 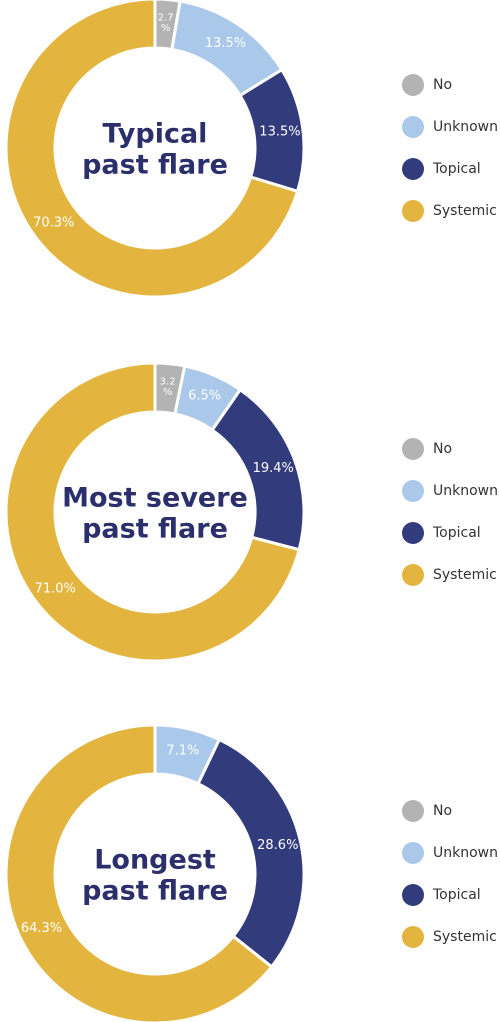 I want to click on slice-label-no: 2.7%, so click(x=166, y=23).